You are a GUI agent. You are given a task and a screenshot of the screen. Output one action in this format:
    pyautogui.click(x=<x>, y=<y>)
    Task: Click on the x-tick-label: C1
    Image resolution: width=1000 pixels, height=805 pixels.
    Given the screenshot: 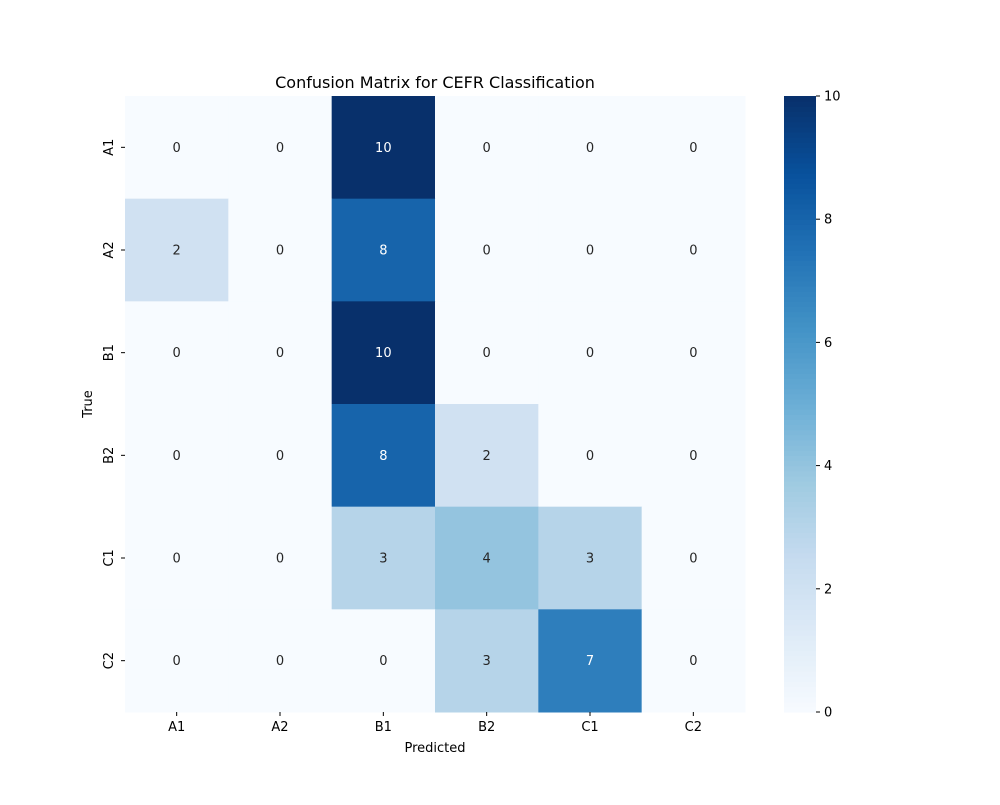 What is the action you would take?
    pyautogui.click(x=589, y=727)
    